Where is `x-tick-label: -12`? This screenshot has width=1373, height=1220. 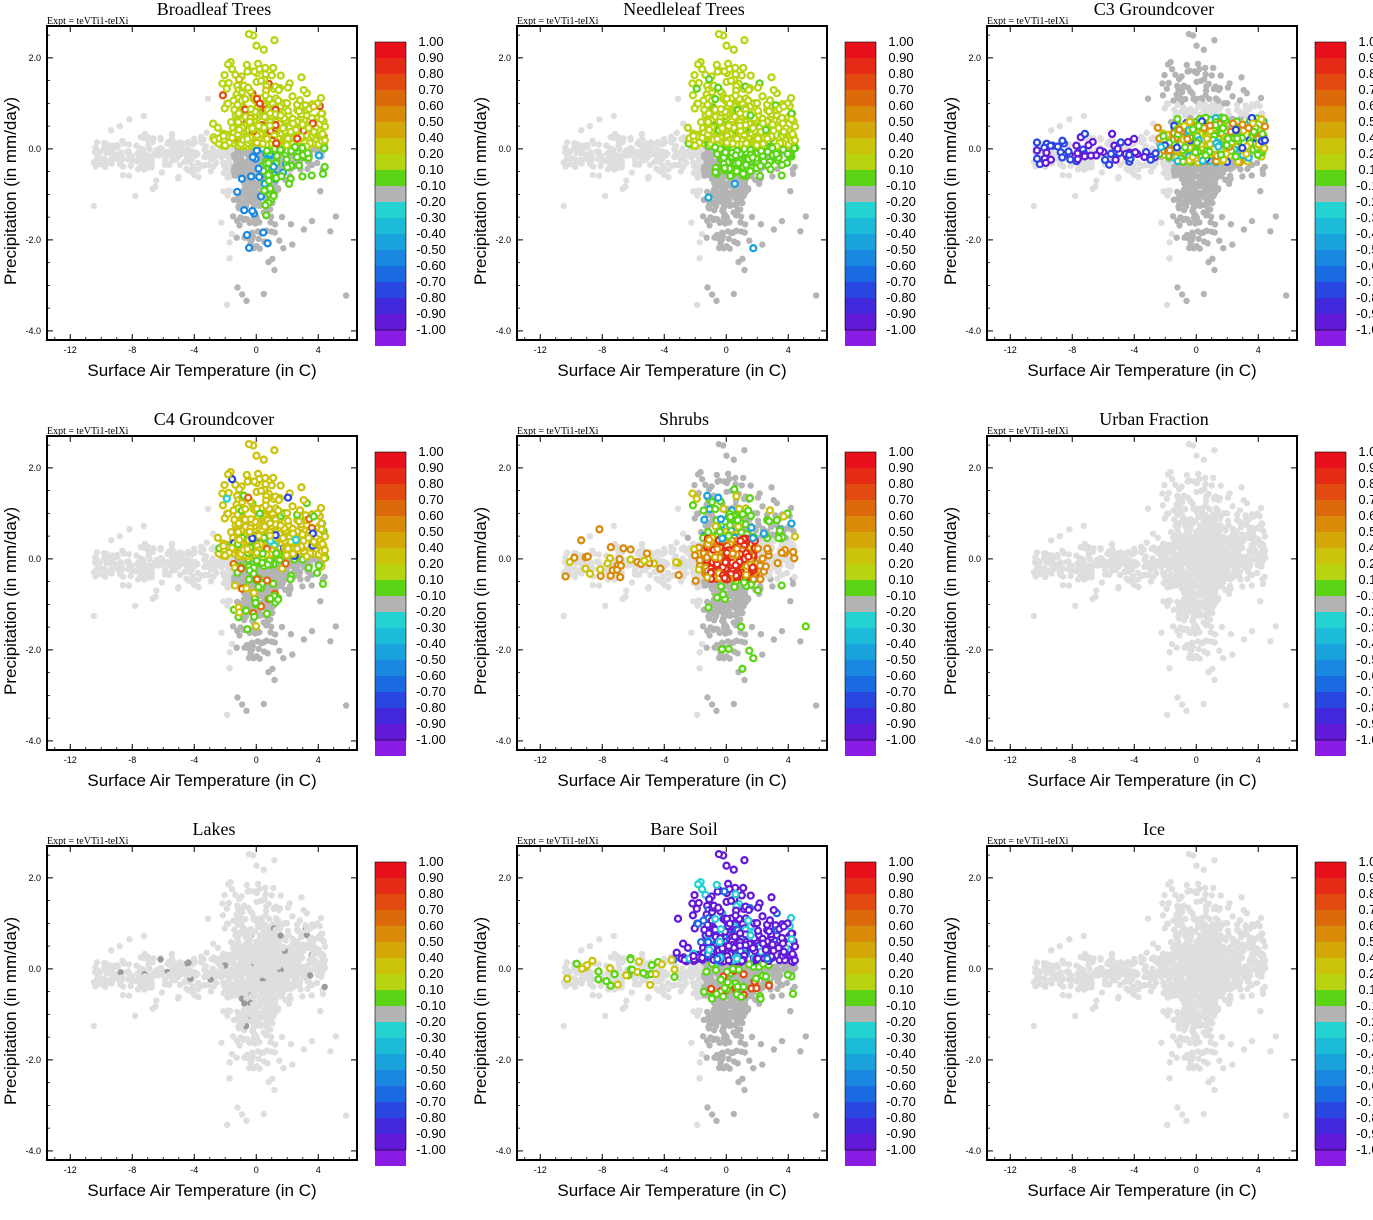 x-tick-label: -12 is located at coordinates (70, 350).